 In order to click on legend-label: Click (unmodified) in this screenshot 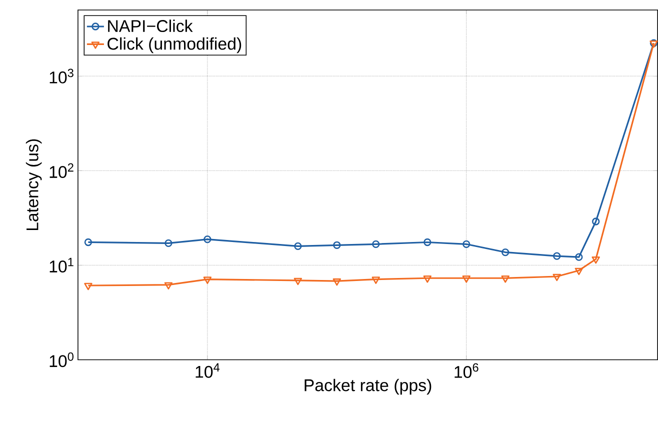, I will do `click(175, 45)`.